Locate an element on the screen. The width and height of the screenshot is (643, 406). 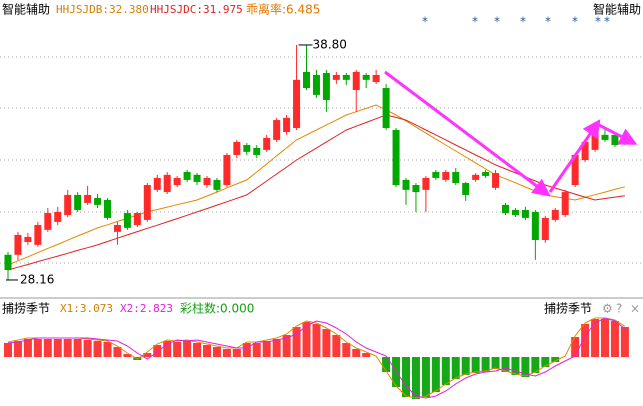
legend-item: X2:2.823 is located at coordinates (146, 308).